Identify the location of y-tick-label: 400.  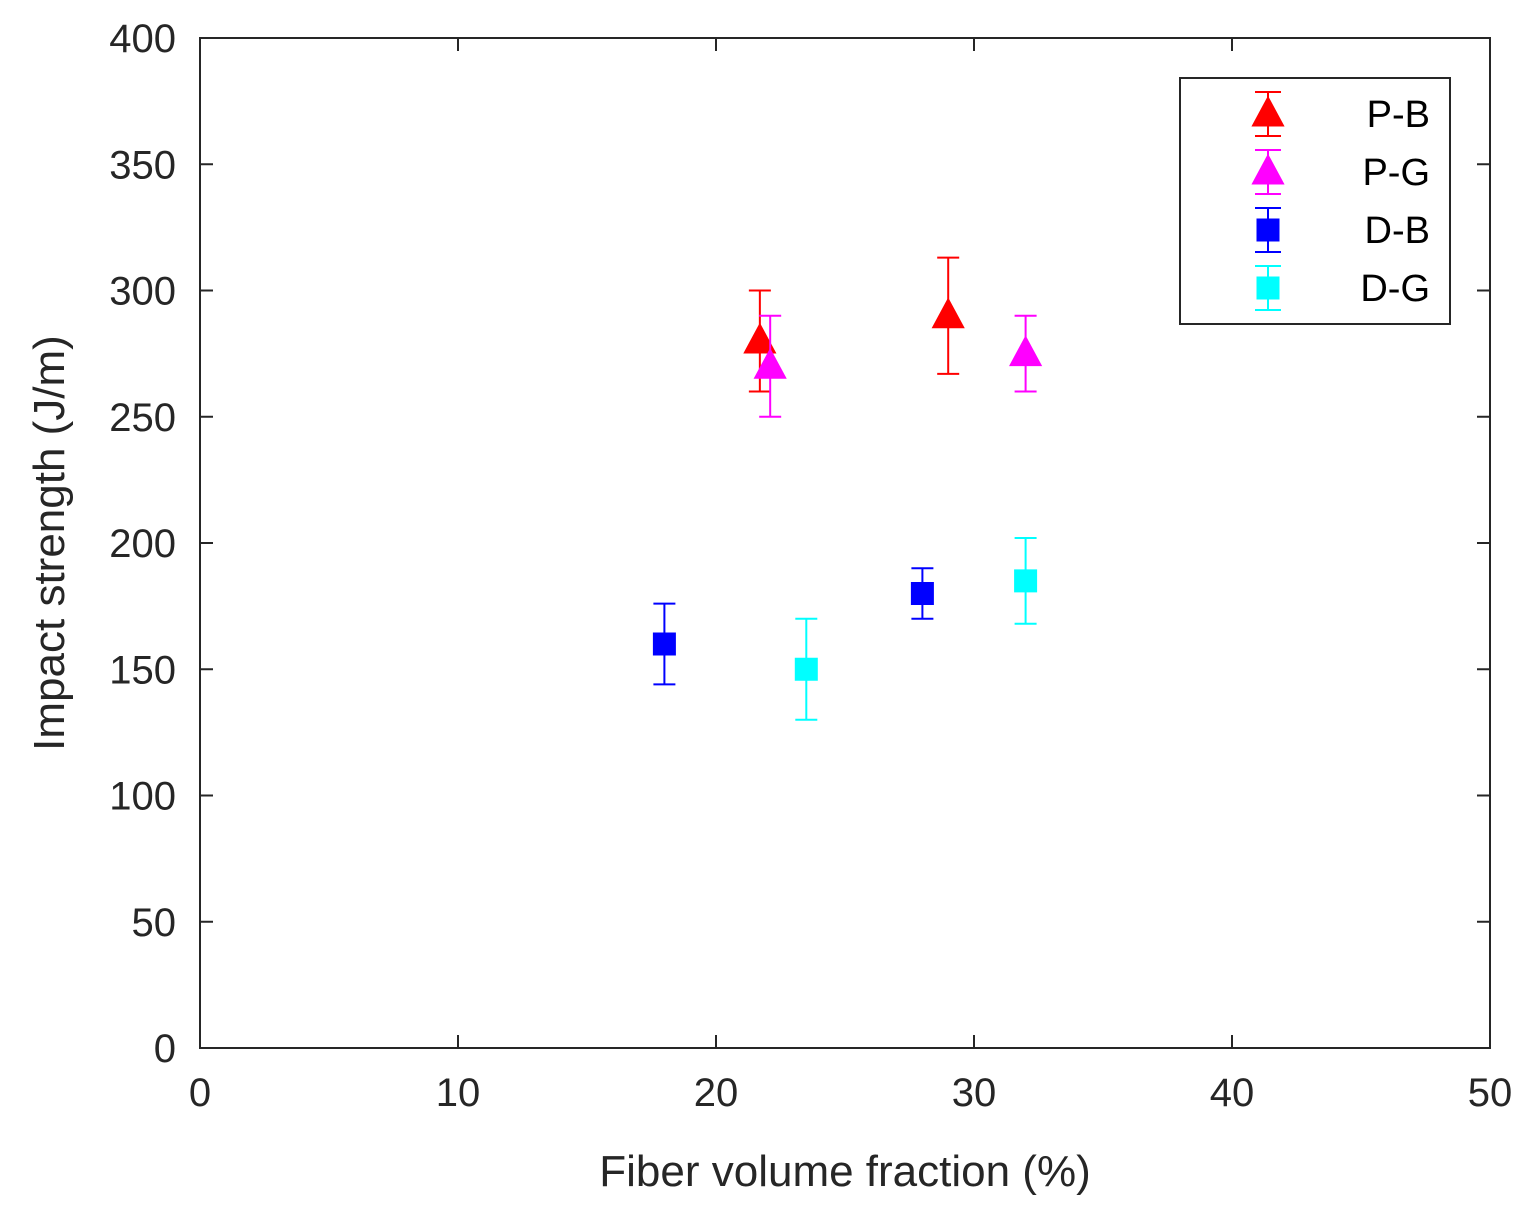
(142, 39).